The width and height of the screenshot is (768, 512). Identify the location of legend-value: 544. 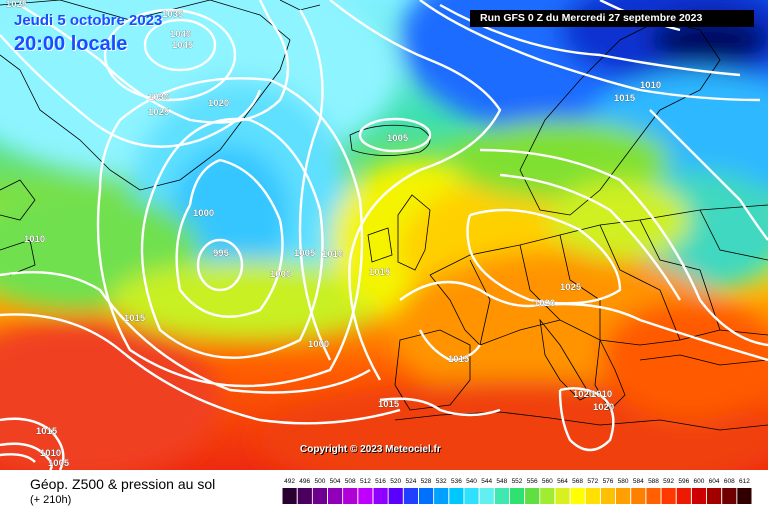
(486, 481).